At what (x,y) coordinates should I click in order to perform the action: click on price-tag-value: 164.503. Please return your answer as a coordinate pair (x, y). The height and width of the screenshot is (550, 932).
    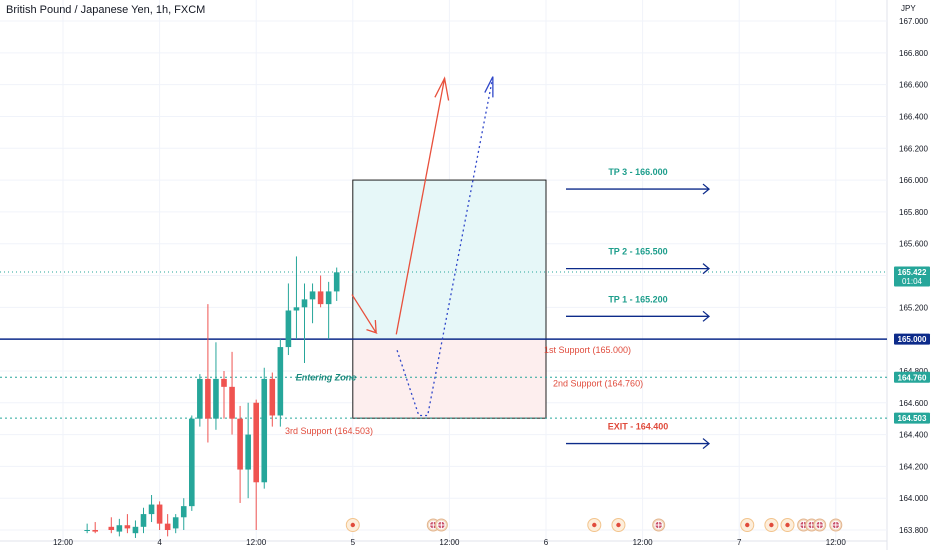
    Looking at the image, I should click on (912, 418).